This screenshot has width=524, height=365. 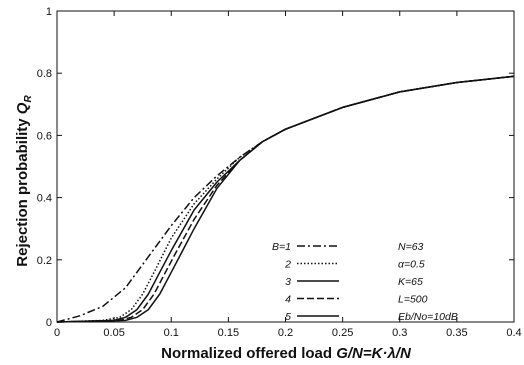 I want to click on x-tick-label: 0.05, so click(x=113, y=333).